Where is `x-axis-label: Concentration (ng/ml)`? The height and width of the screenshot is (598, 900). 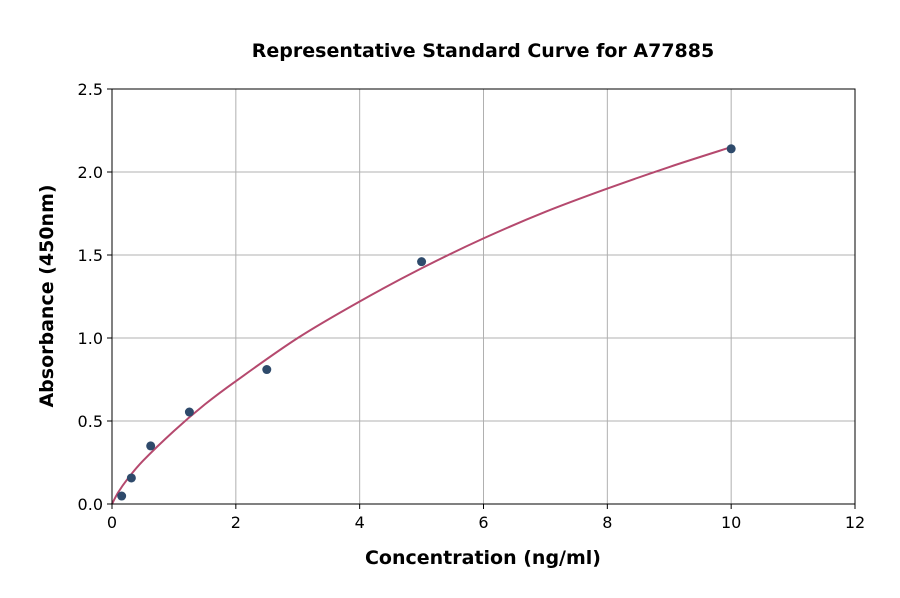
x-axis-label: Concentration (ng/ml) is located at coordinates (483, 558).